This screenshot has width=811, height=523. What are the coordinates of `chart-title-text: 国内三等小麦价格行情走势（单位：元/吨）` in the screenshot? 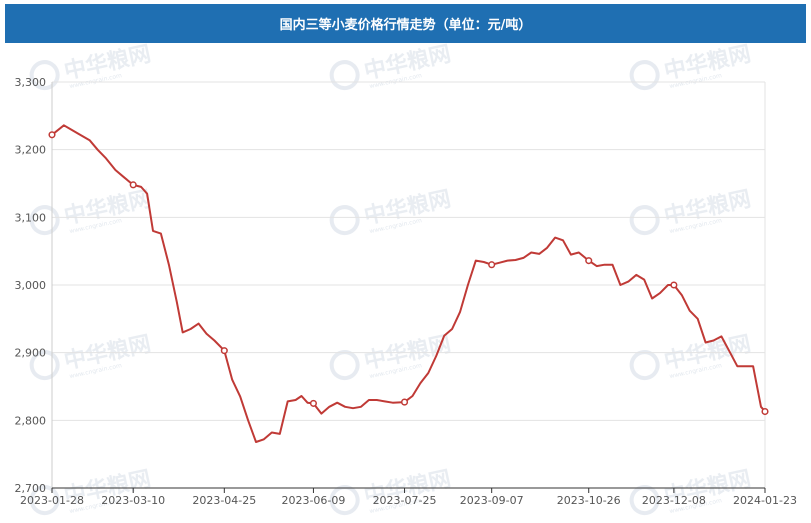 It's located at (405, 25).